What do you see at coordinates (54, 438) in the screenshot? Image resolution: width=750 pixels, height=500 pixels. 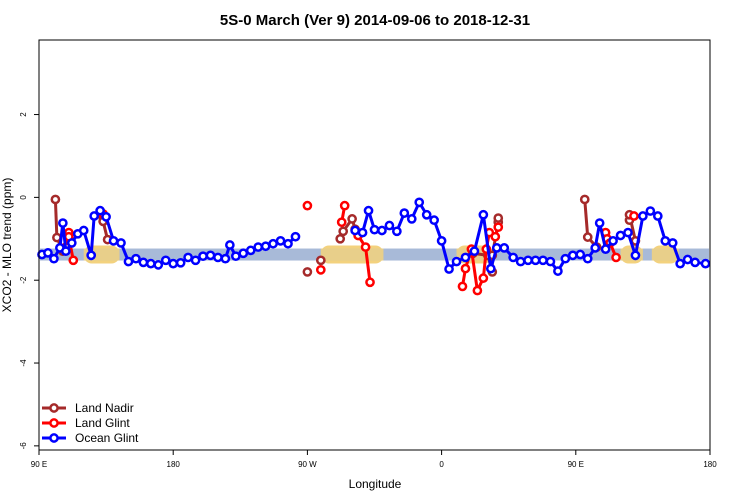 I see `legend-ocean-glint-marker` at bounding box center [54, 438].